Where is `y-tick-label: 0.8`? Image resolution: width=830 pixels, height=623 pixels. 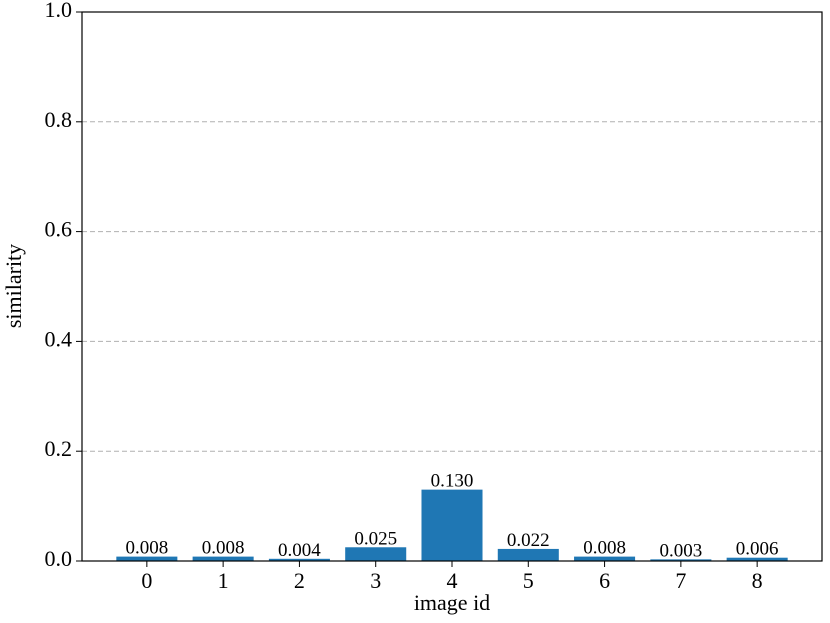 y-tick-label: 0.8 is located at coordinates (59, 119).